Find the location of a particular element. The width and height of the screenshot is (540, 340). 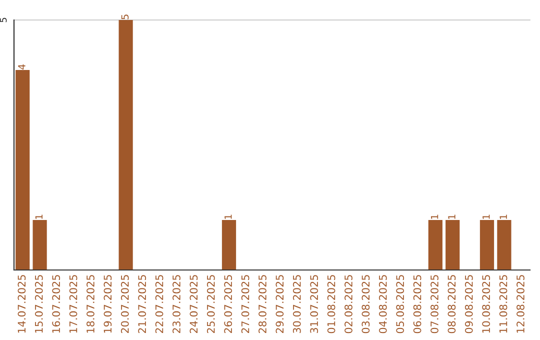

x-tick-label: 10.08.2025 is located at coordinates (486, 304).